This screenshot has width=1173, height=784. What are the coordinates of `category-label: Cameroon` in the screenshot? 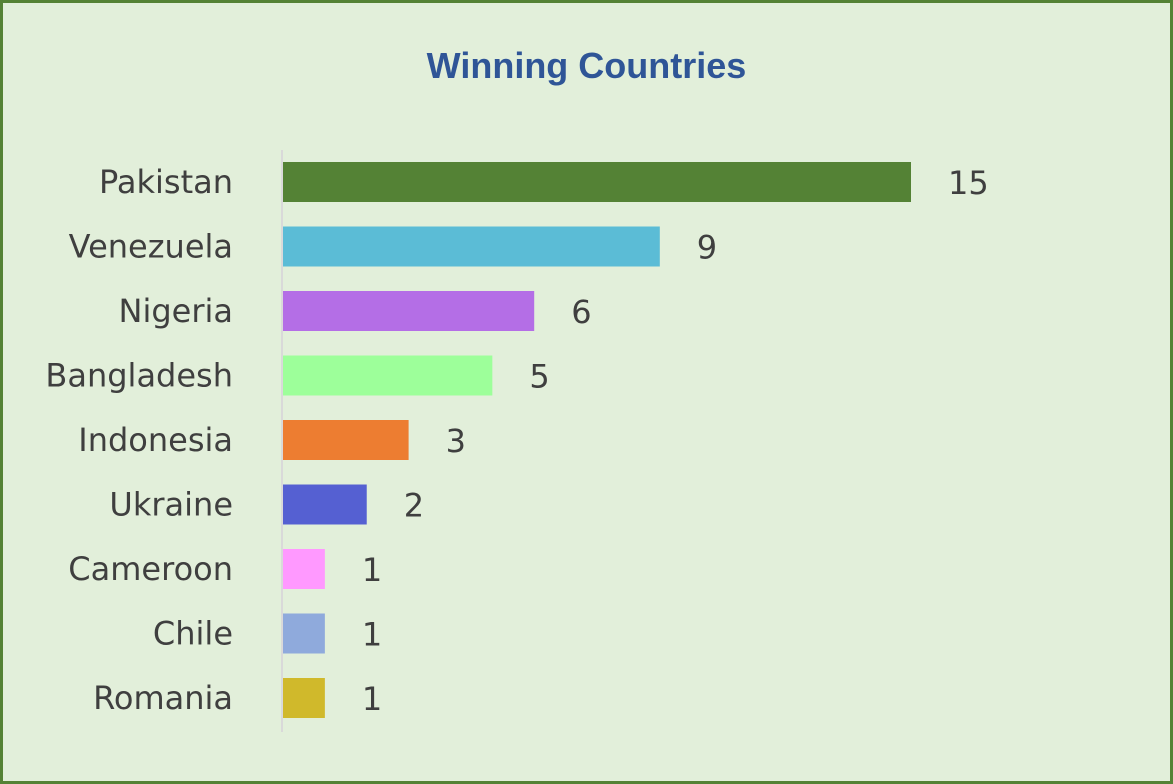 It's located at (150, 569).